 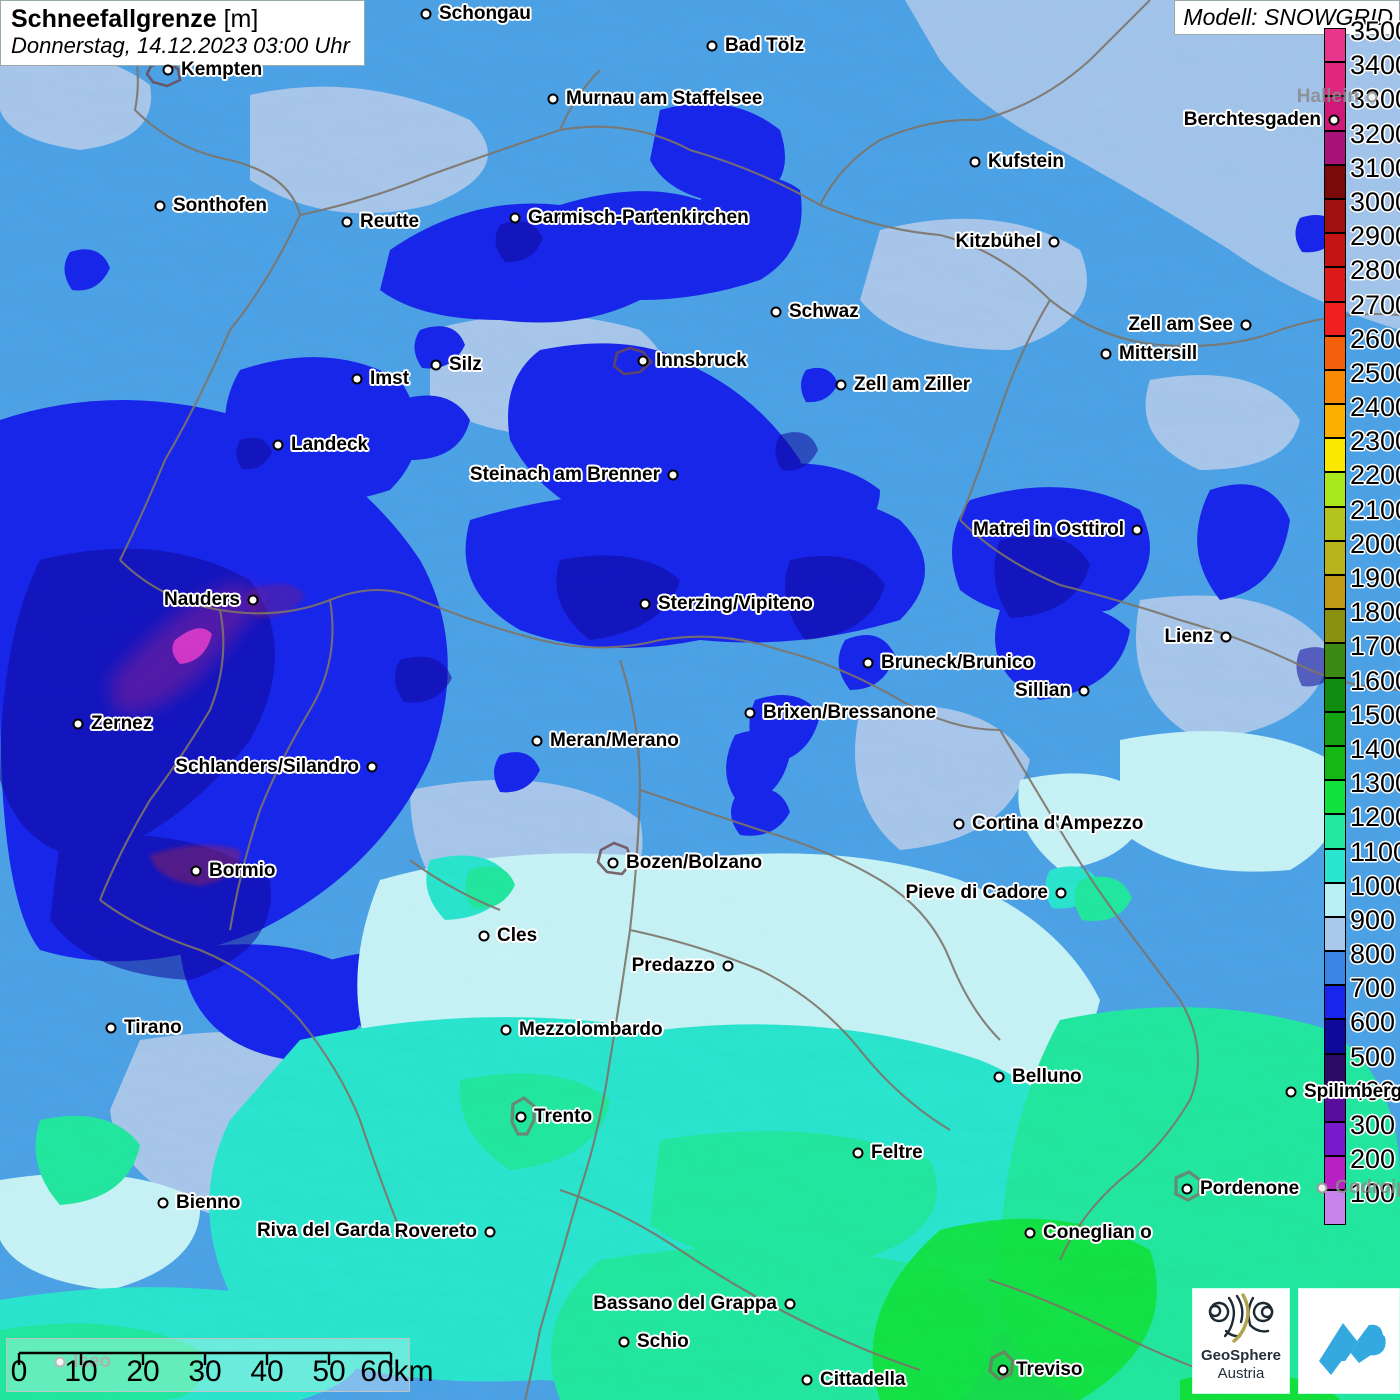 What do you see at coordinates (1362, 1099) in the screenshot?
I see `legend-entry: 400` at bounding box center [1362, 1099].